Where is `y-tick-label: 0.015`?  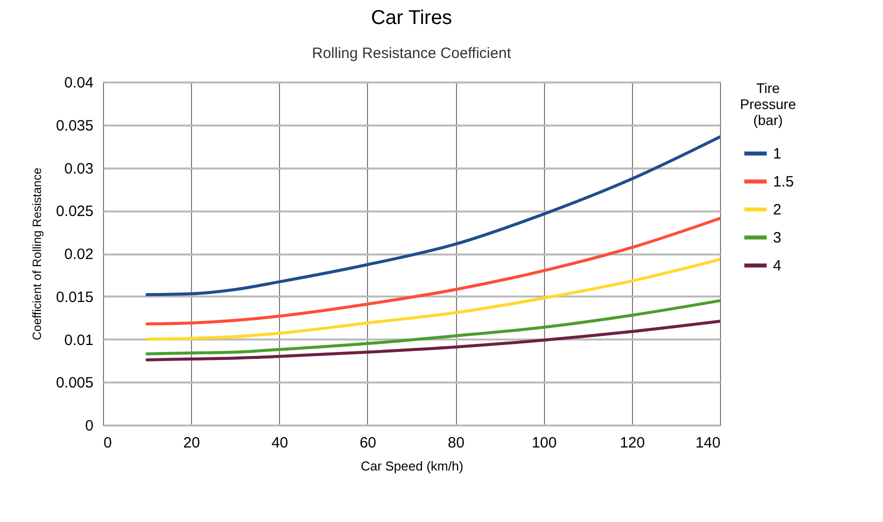
y-tick-label: 0.015 is located at coordinates (75, 297).